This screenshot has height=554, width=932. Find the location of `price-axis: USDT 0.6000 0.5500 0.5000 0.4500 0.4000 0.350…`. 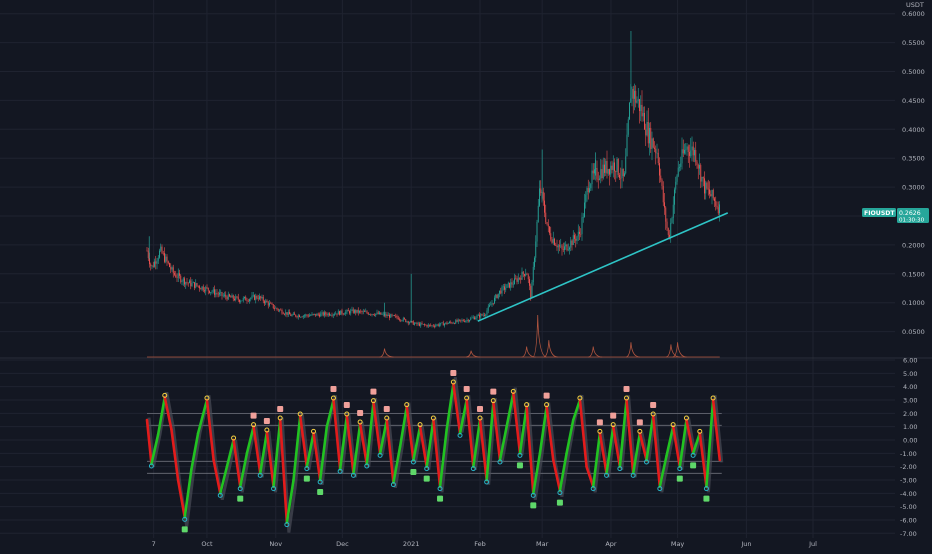

price-axis: USDT 0.6000 0.5500 0.5000 0.4500 0.4000 0.350… is located at coordinates (913, 168).